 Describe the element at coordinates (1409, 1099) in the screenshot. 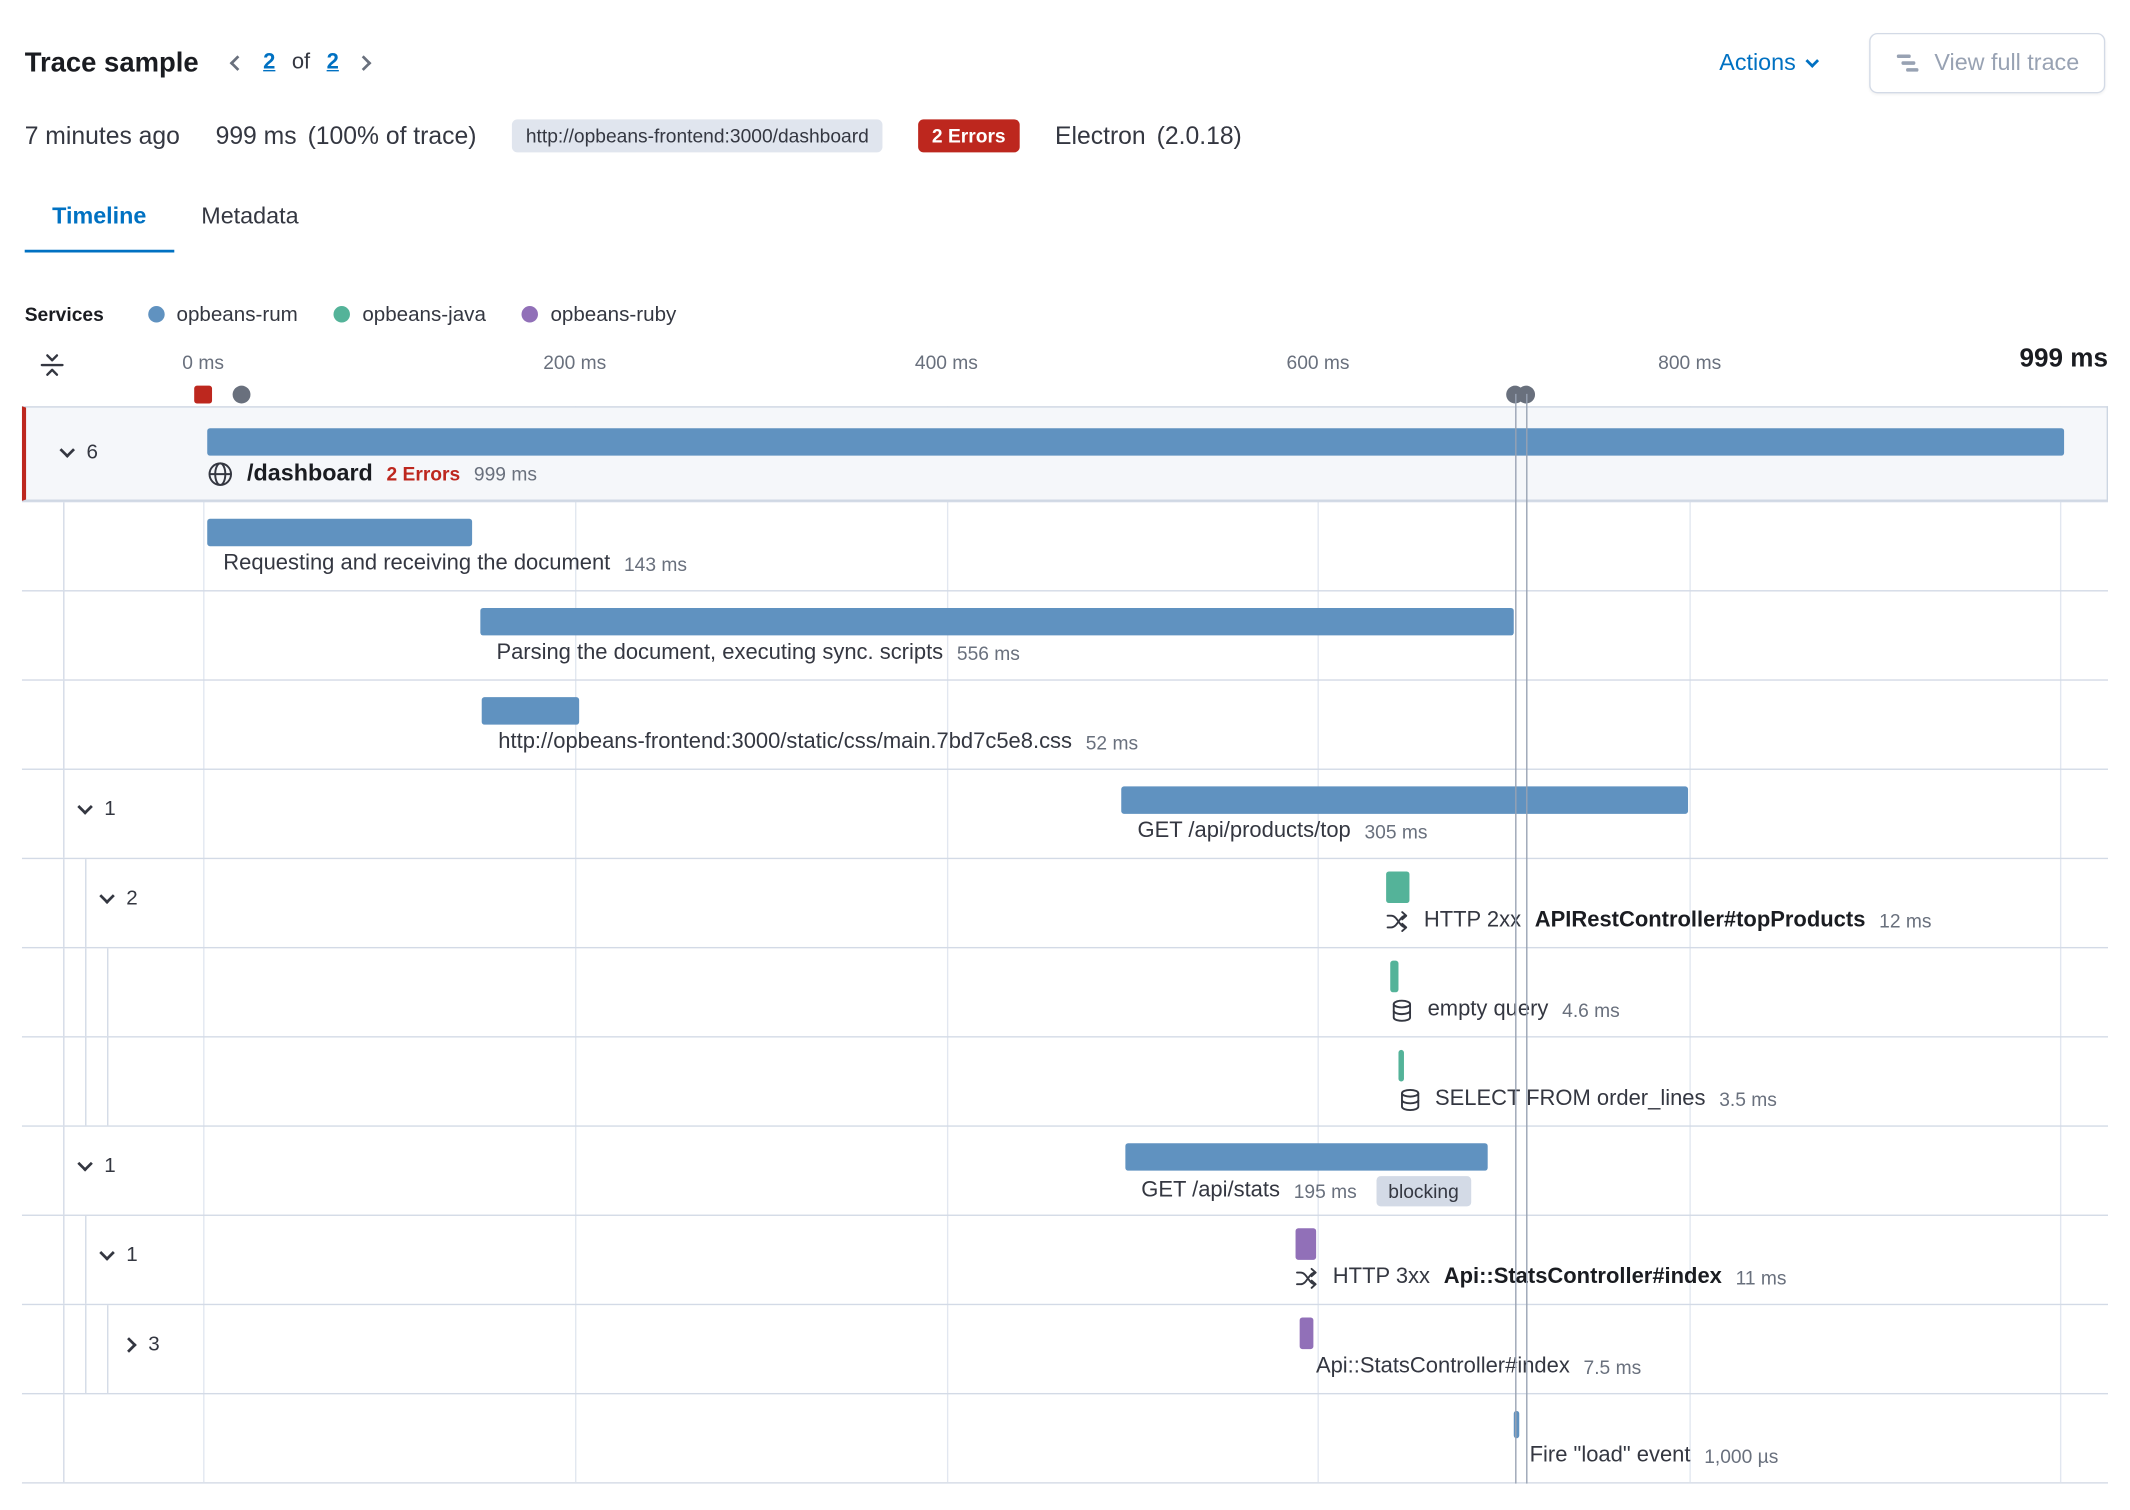

I see `database-icon` at that location.